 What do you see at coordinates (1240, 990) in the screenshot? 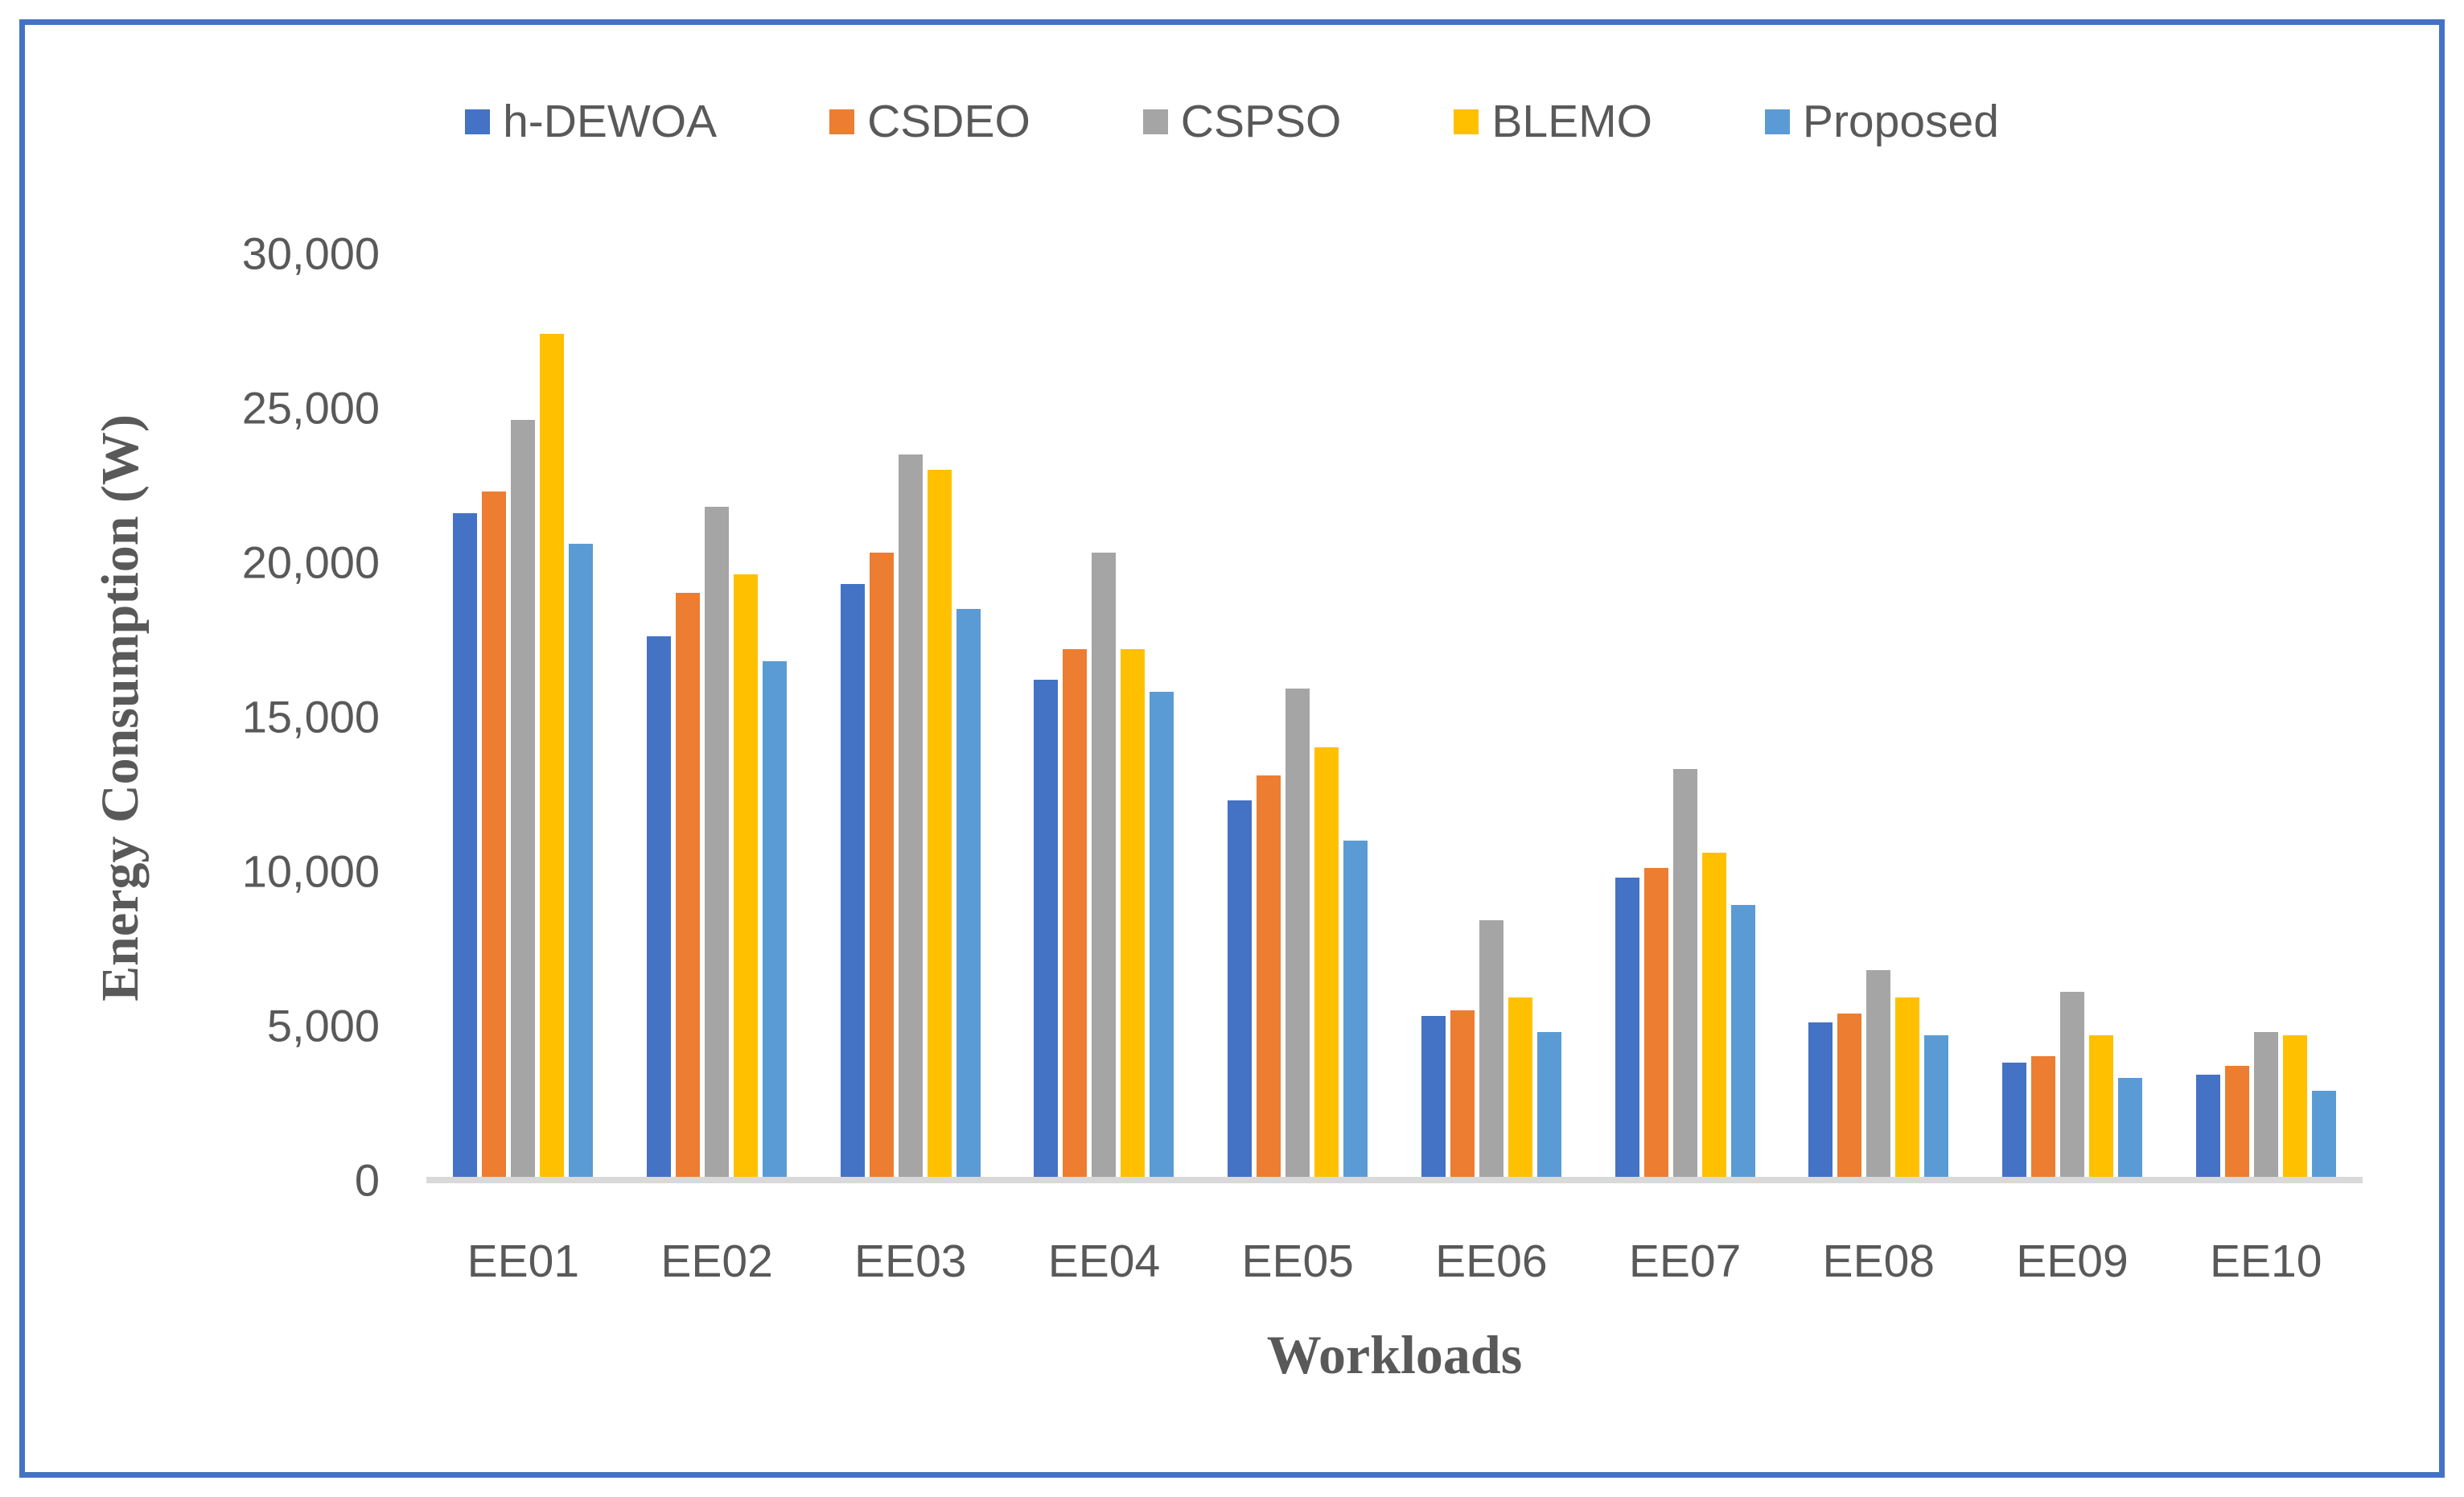
I see `bar-EE05-h-DEWOA` at bounding box center [1240, 990].